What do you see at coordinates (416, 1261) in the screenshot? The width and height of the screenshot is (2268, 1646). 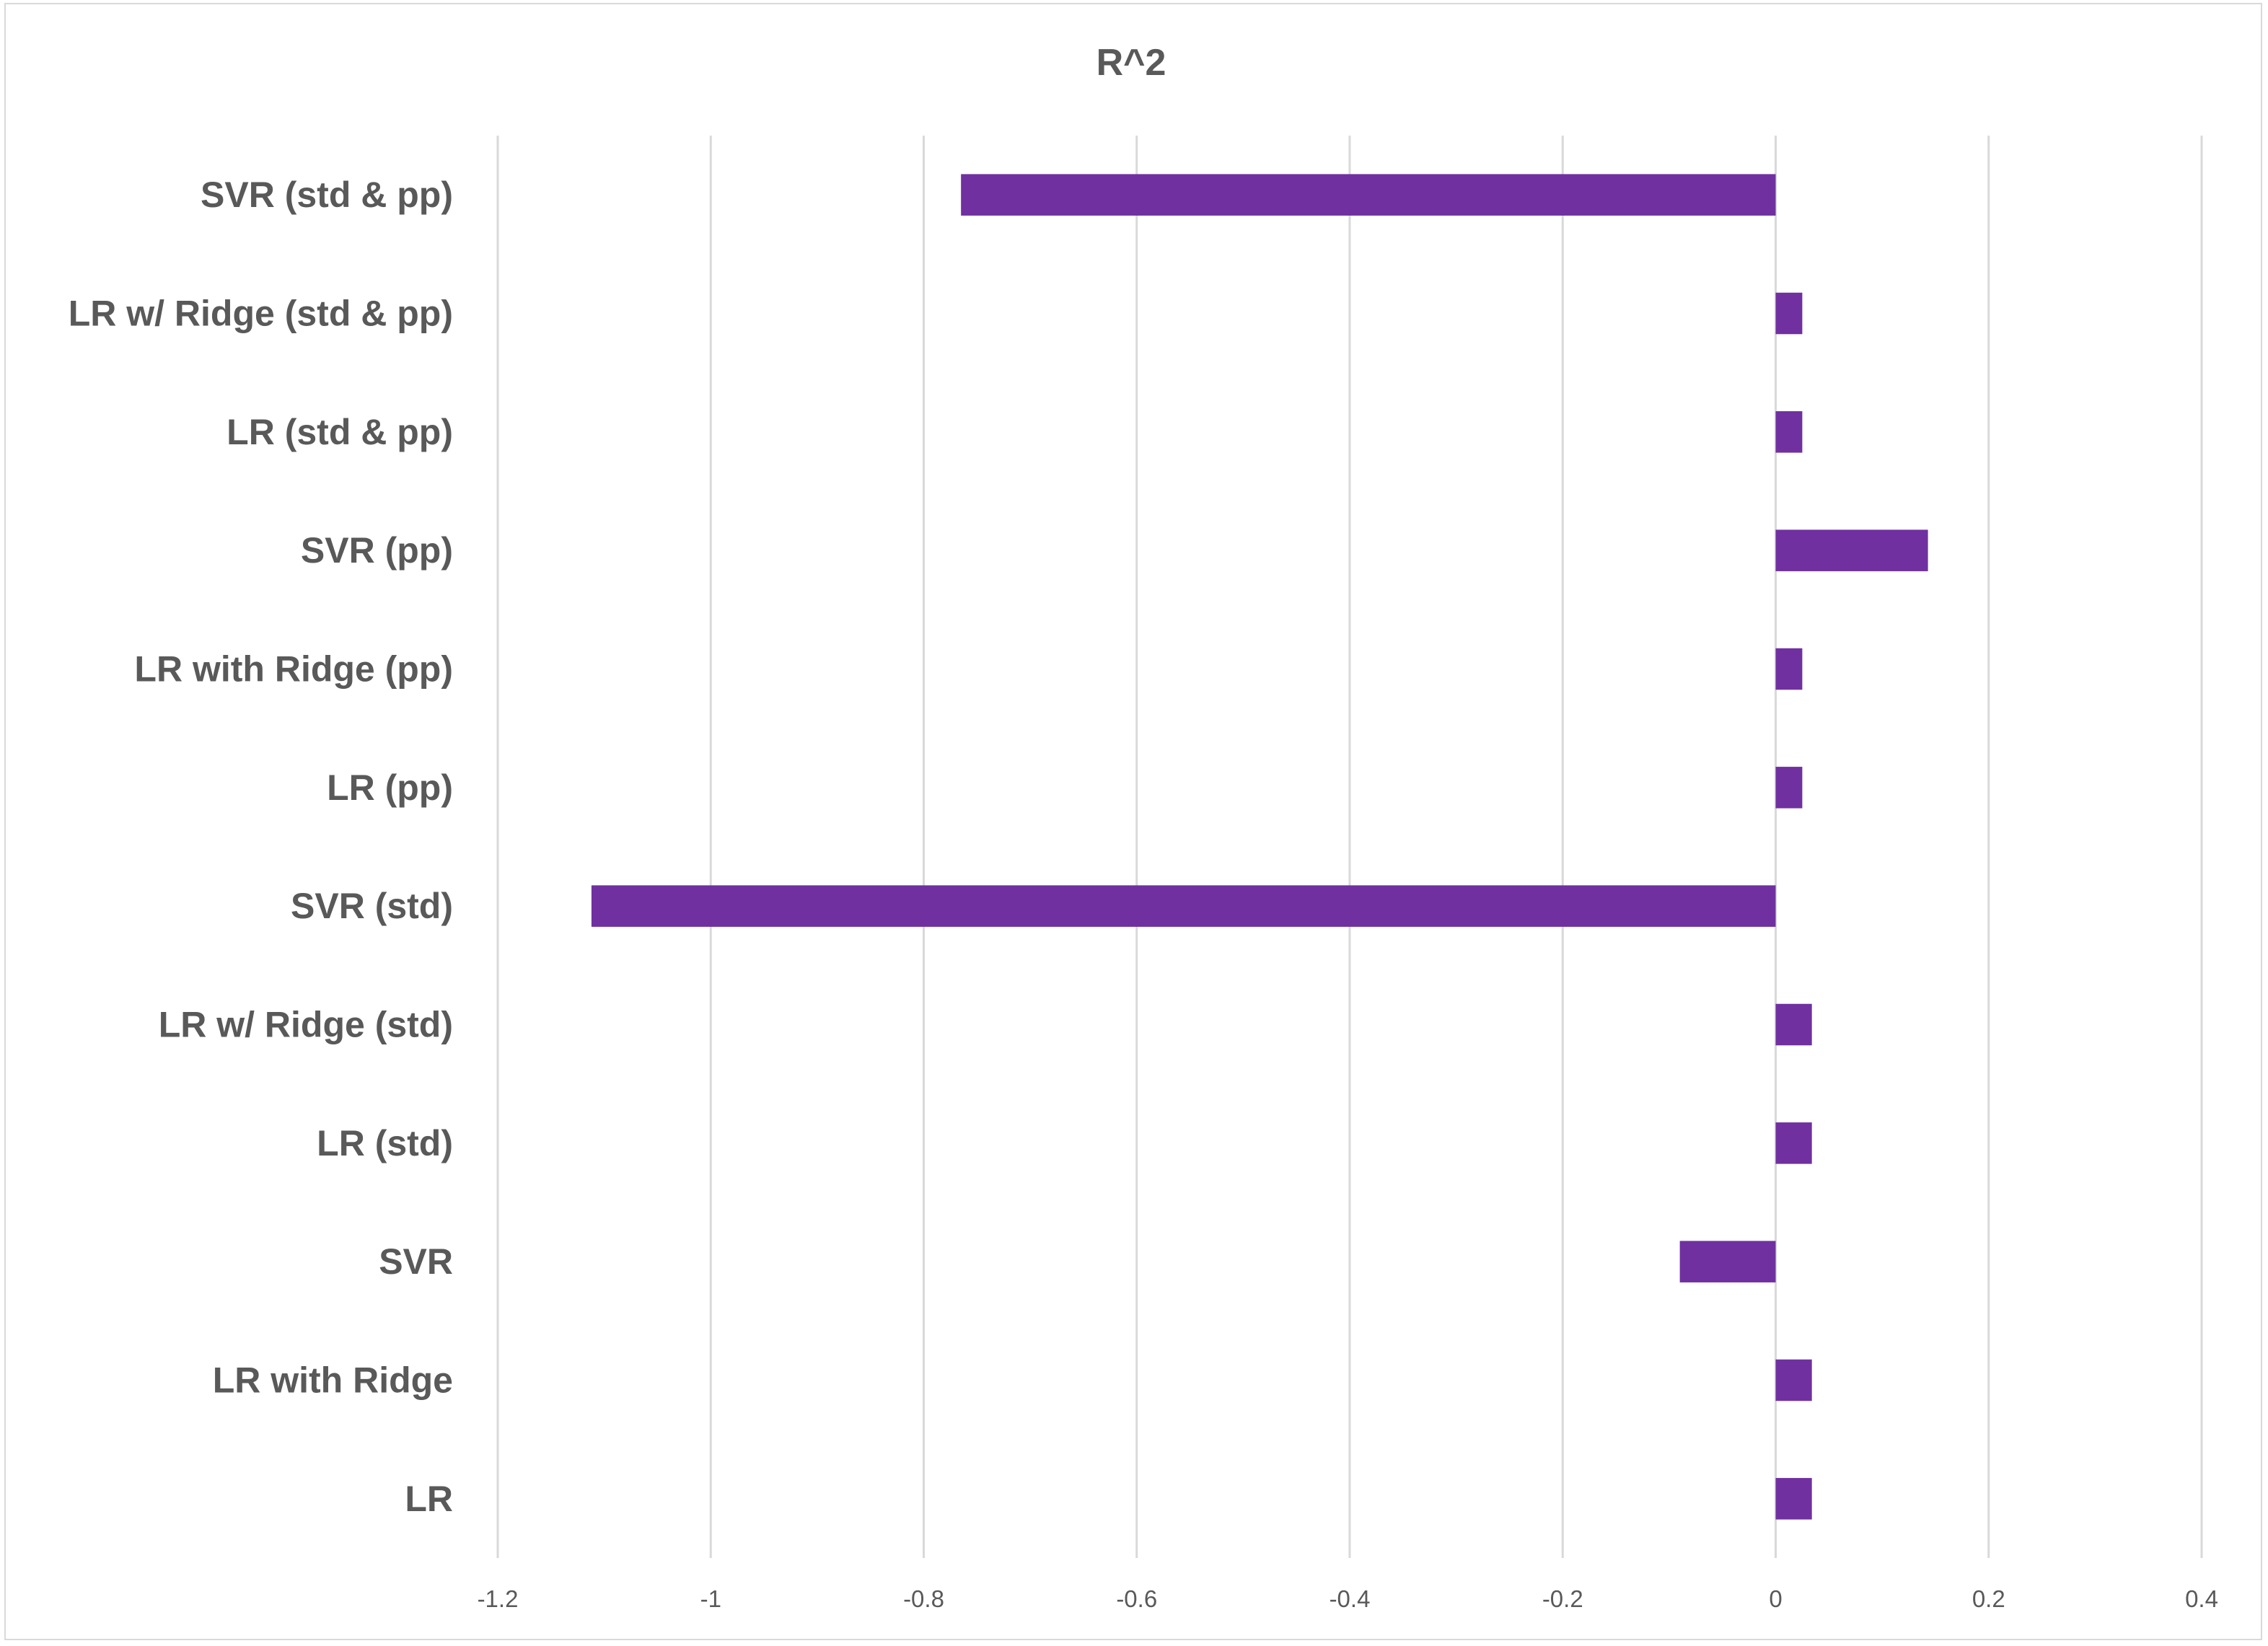 I see `category-label: SVR` at bounding box center [416, 1261].